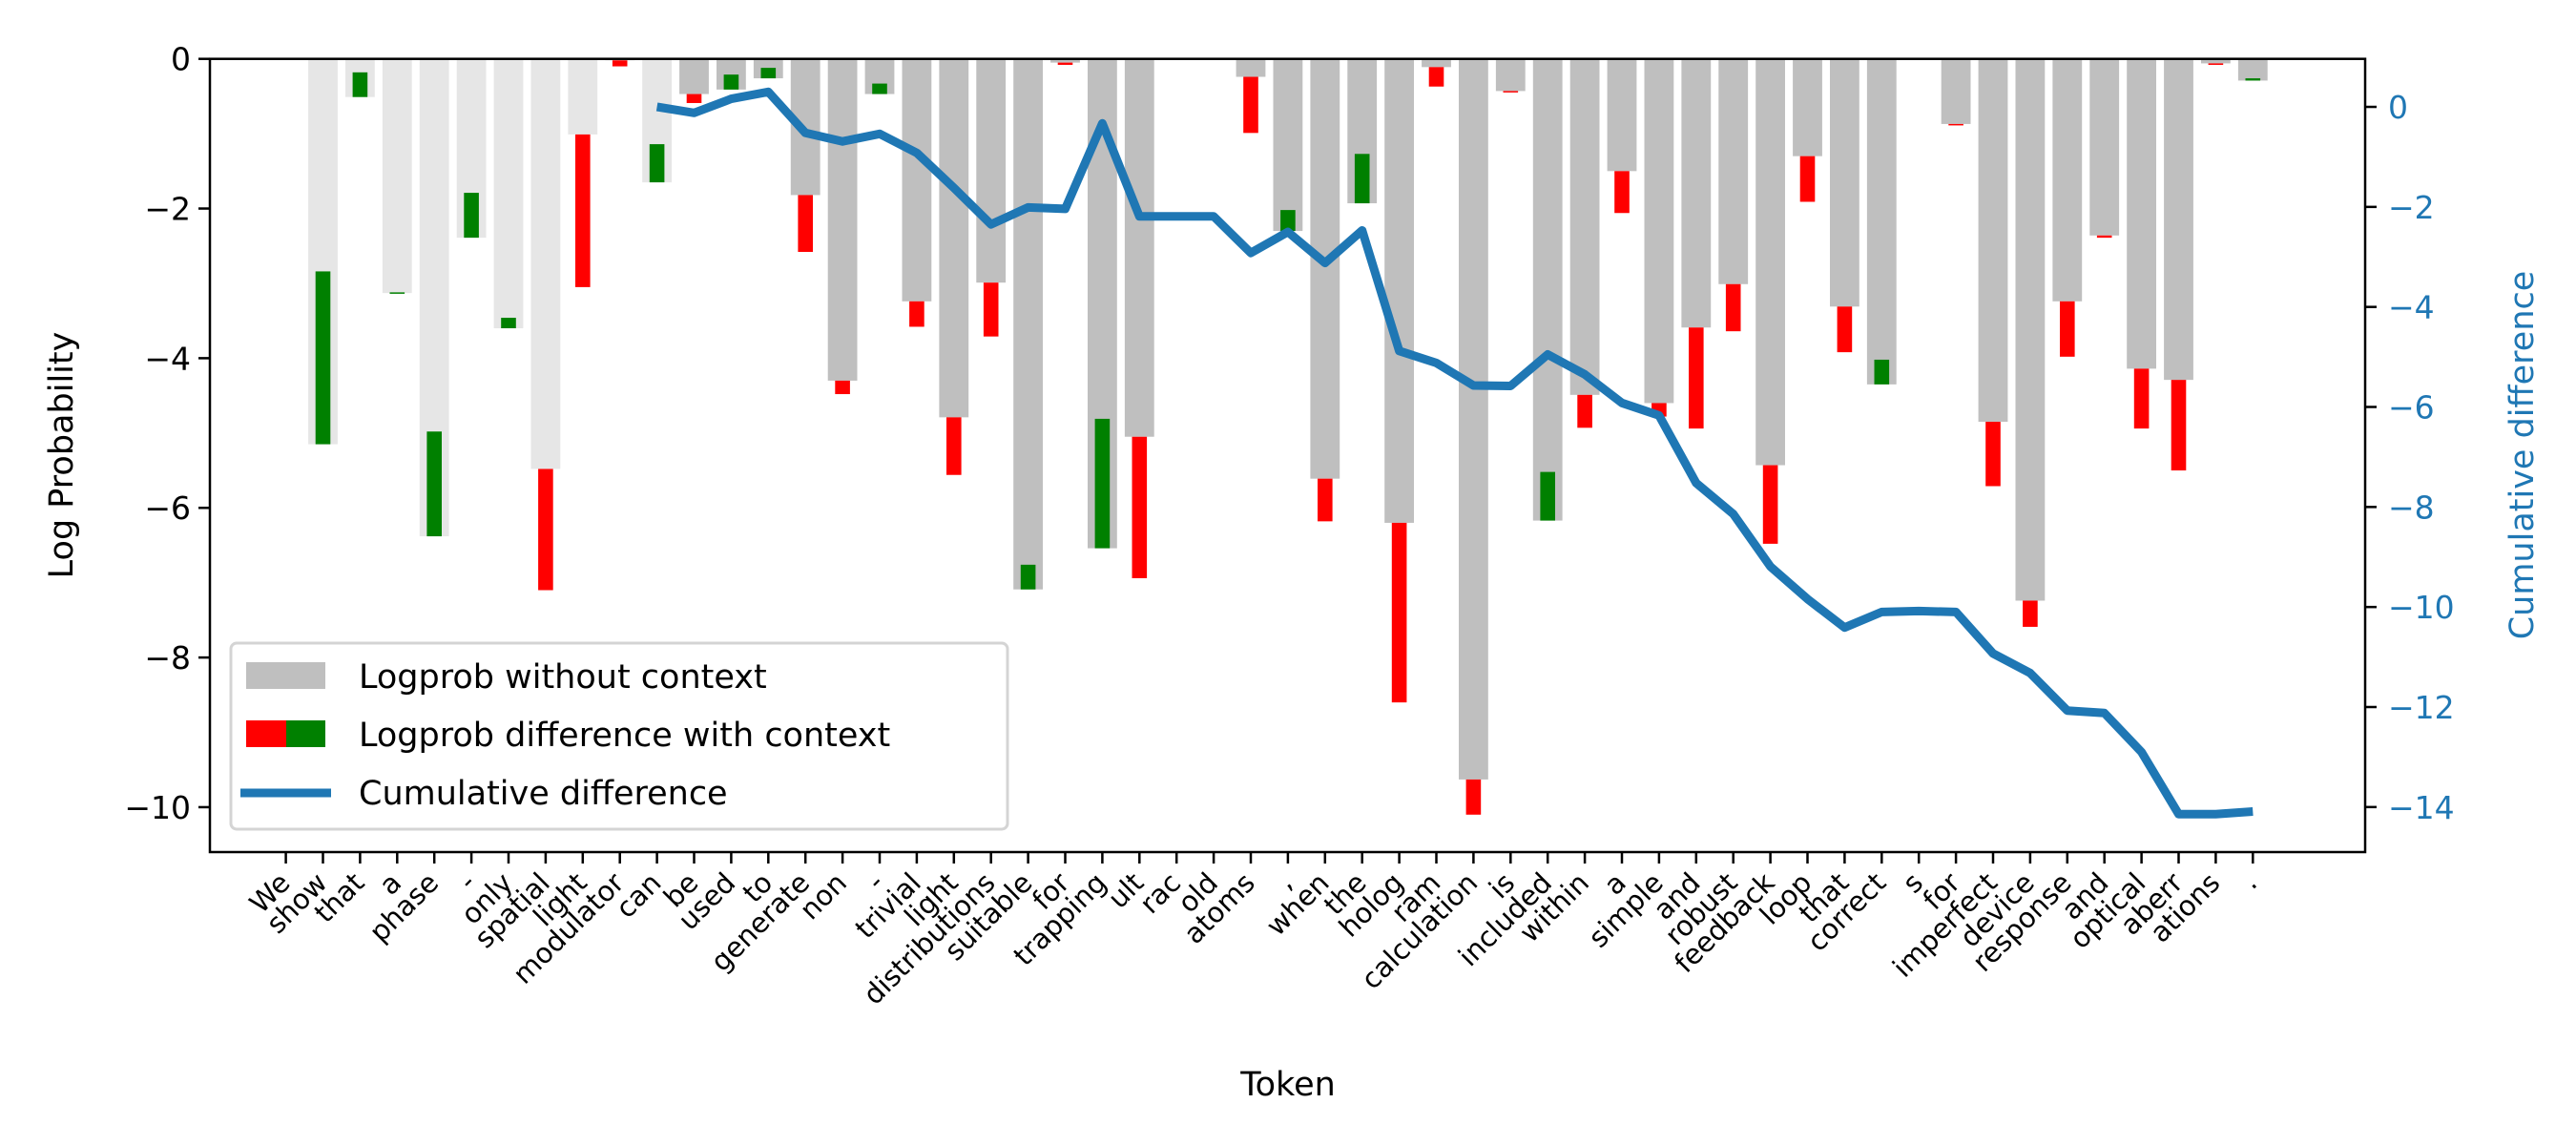  What do you see at coordinates (624, 736) in the screenshot?
I see `legend-label-difference: Logprob difference with context` at bounding box center [624, 736].